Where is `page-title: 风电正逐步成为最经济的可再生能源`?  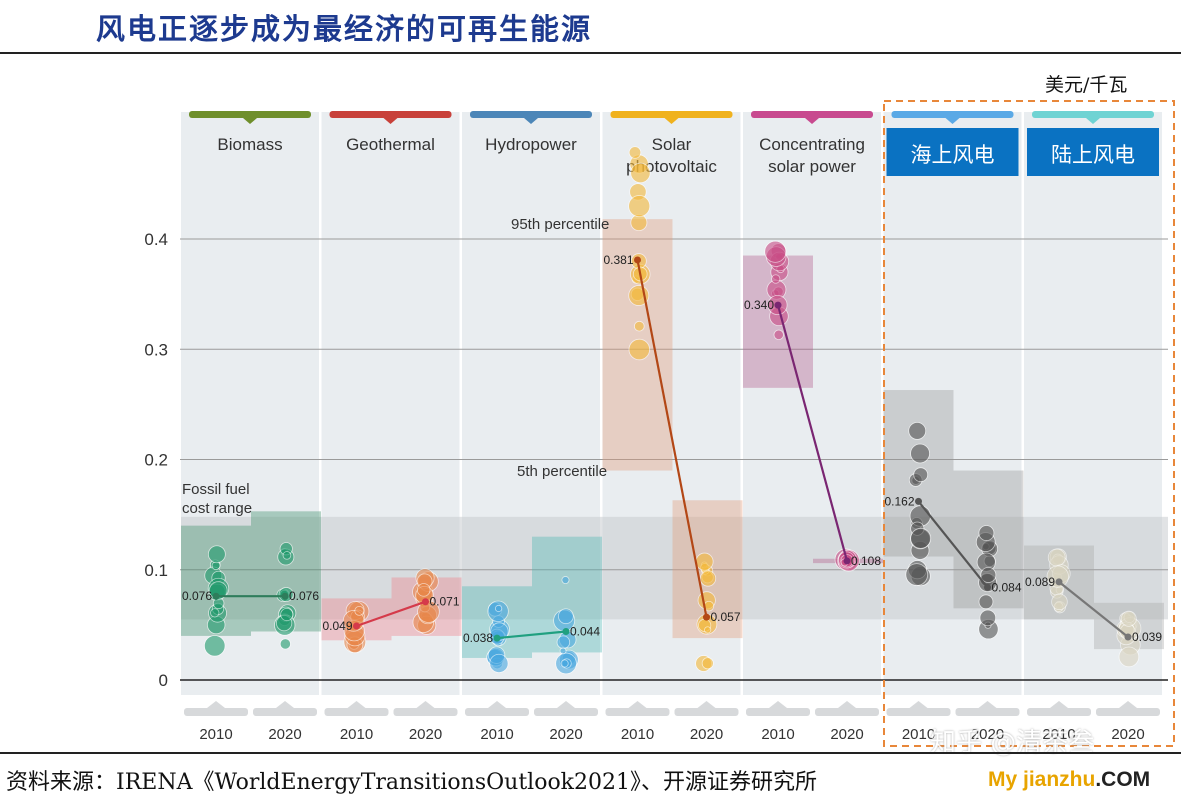 page-title: 风电正逐步成为最经济的可再生能源 is located at coordinates (344, 29).